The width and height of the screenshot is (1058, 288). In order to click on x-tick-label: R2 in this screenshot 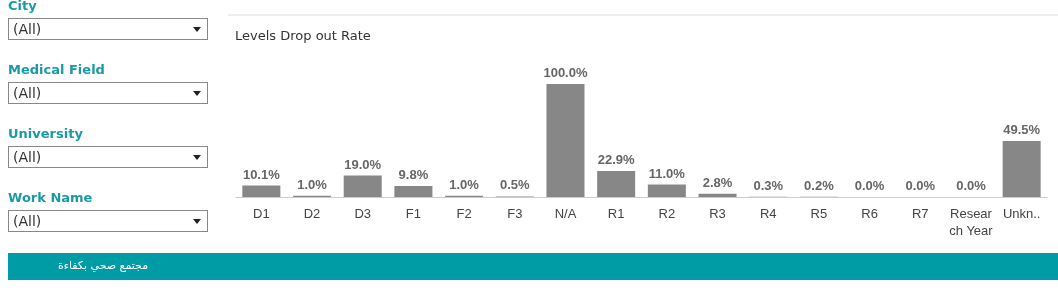, I will do `click(667, 213)`.